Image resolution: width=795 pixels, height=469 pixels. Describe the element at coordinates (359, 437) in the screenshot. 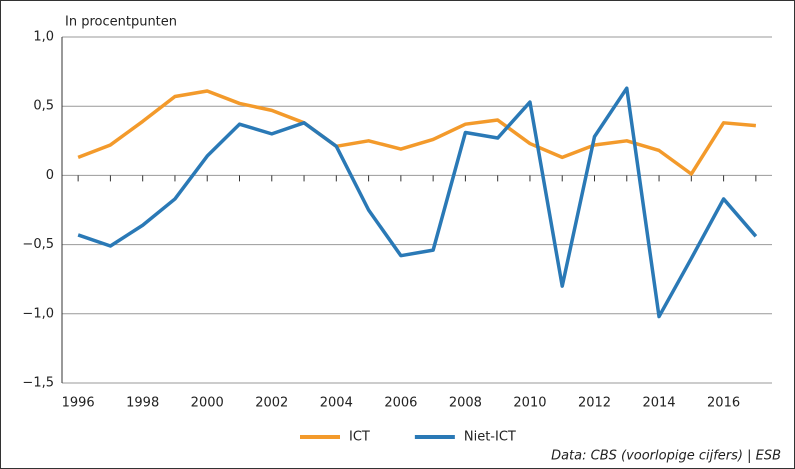

I see `legend-label: ICT` at that location.